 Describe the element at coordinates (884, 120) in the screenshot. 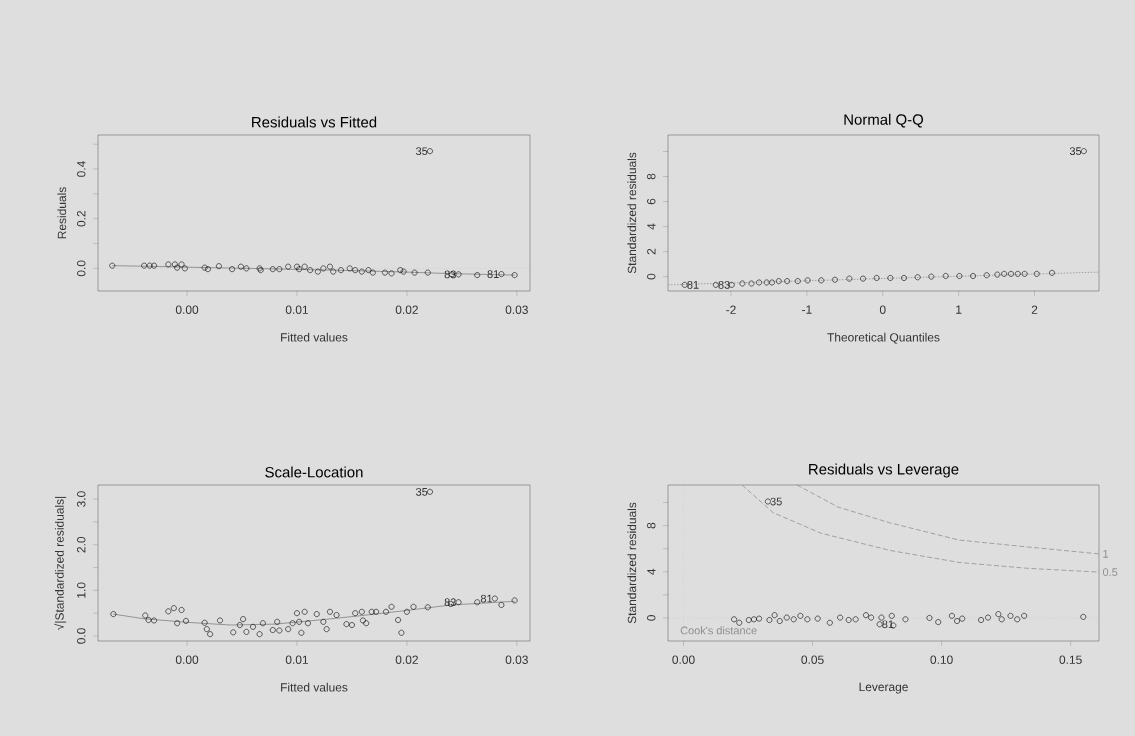

I see `chart-title: Normal Q-Q` at that location.